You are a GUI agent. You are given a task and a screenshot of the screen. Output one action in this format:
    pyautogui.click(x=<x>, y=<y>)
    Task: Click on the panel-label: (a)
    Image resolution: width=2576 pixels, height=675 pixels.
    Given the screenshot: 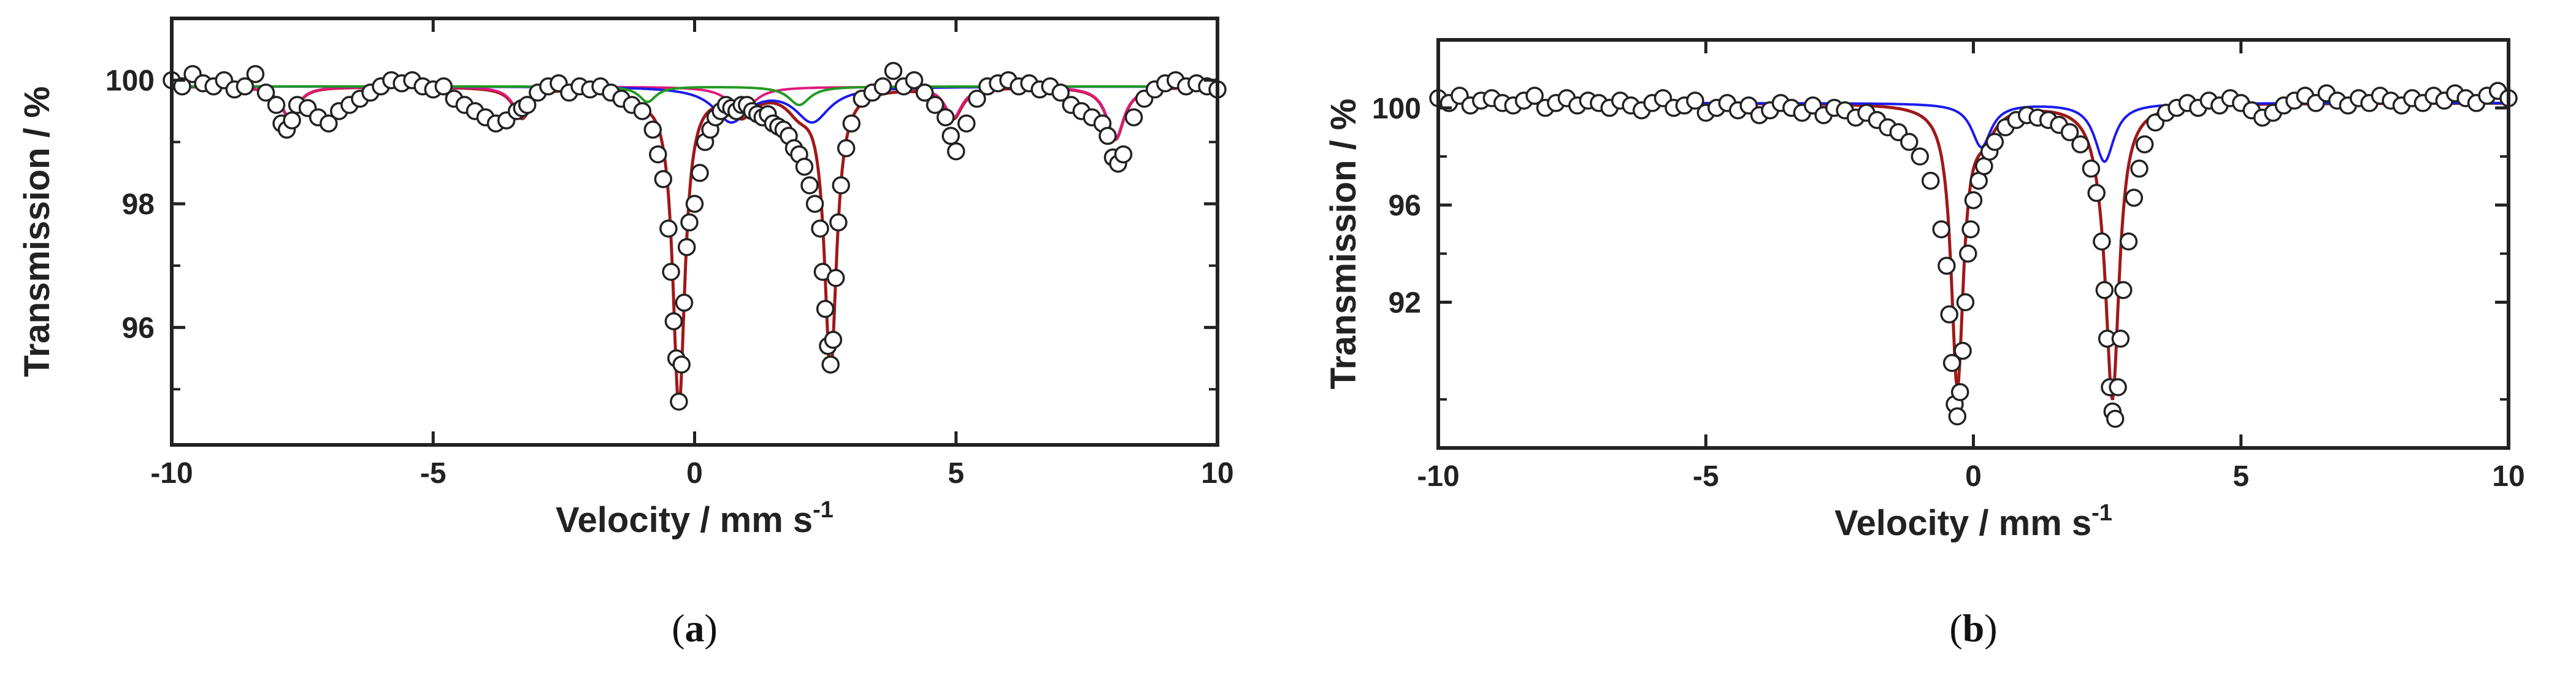 What is the action you would take?
    pyautogui.click(x=695, y=628)
    